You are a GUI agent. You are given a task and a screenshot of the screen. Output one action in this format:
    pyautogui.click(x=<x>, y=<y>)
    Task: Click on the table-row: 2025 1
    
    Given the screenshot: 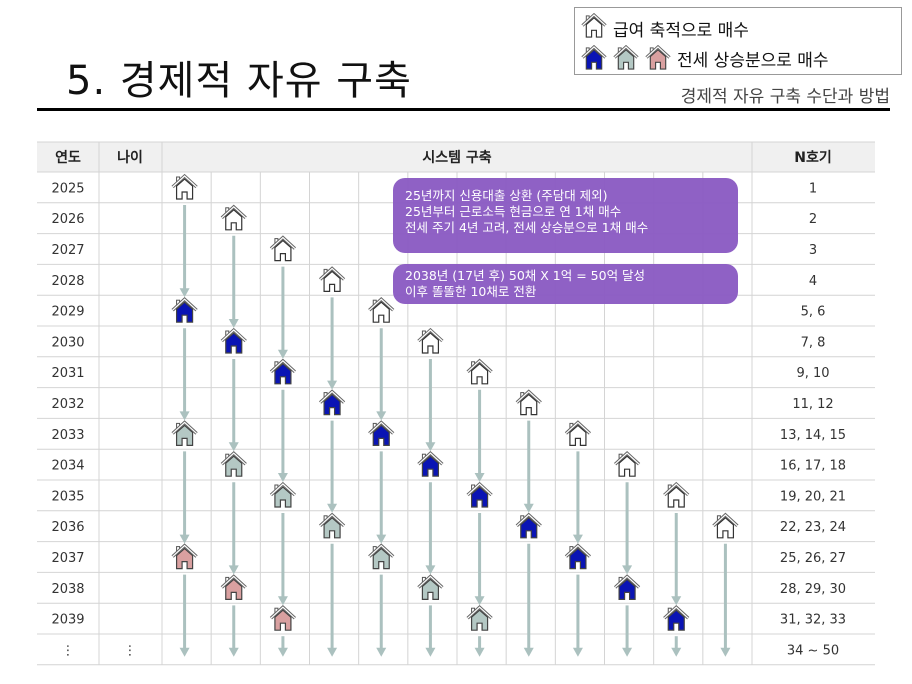 What is the action you would take?
    pyautogui.click(x=434, y=188)
    